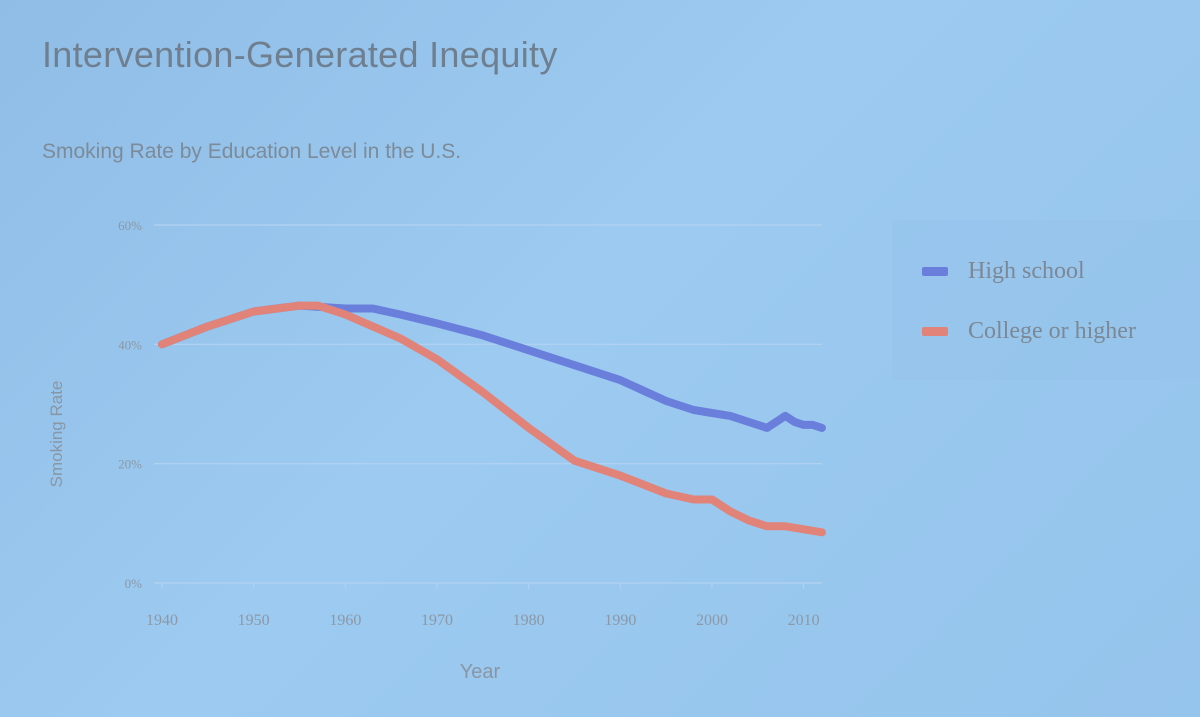 The image size is (1200, 717). I want to click on chart-legend: High school College or higher, so click(1046, 300).